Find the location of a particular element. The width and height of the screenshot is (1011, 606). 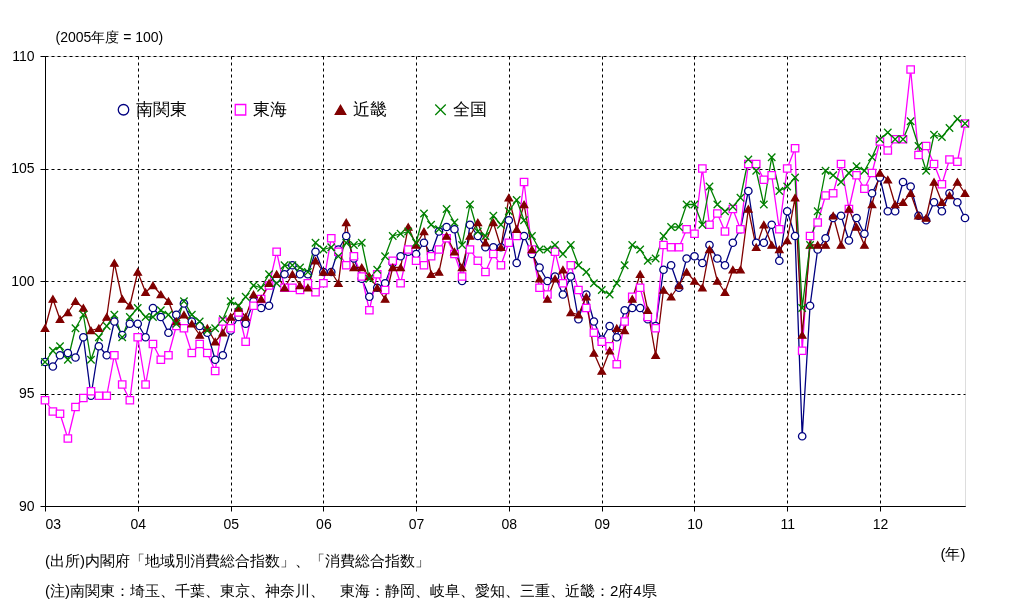

legend-label: 近畿 is located at coordinates (370, 109).